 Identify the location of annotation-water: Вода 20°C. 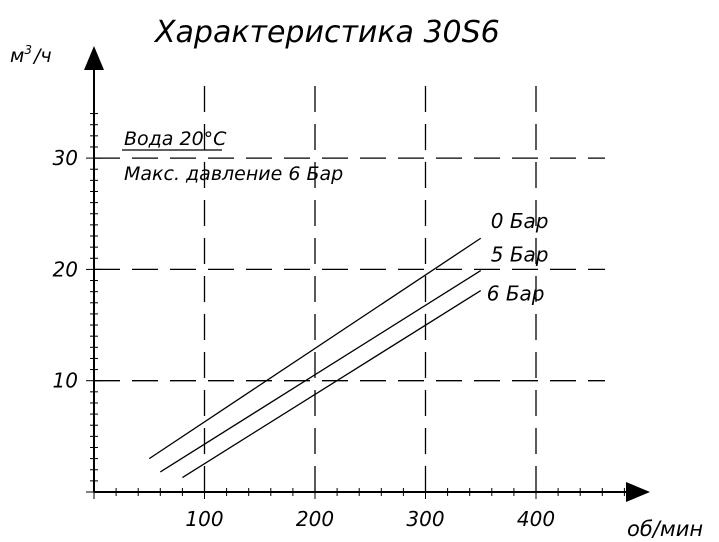
(175, 139).